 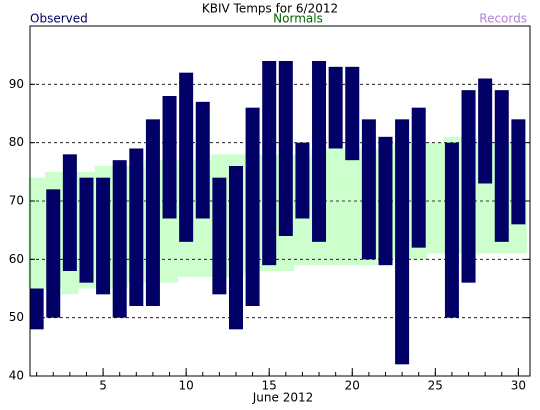 What do you see at coordinates (16, 201) in the screenshot?
I see `y-tick-label: 70` at bounding box center [16, 201].